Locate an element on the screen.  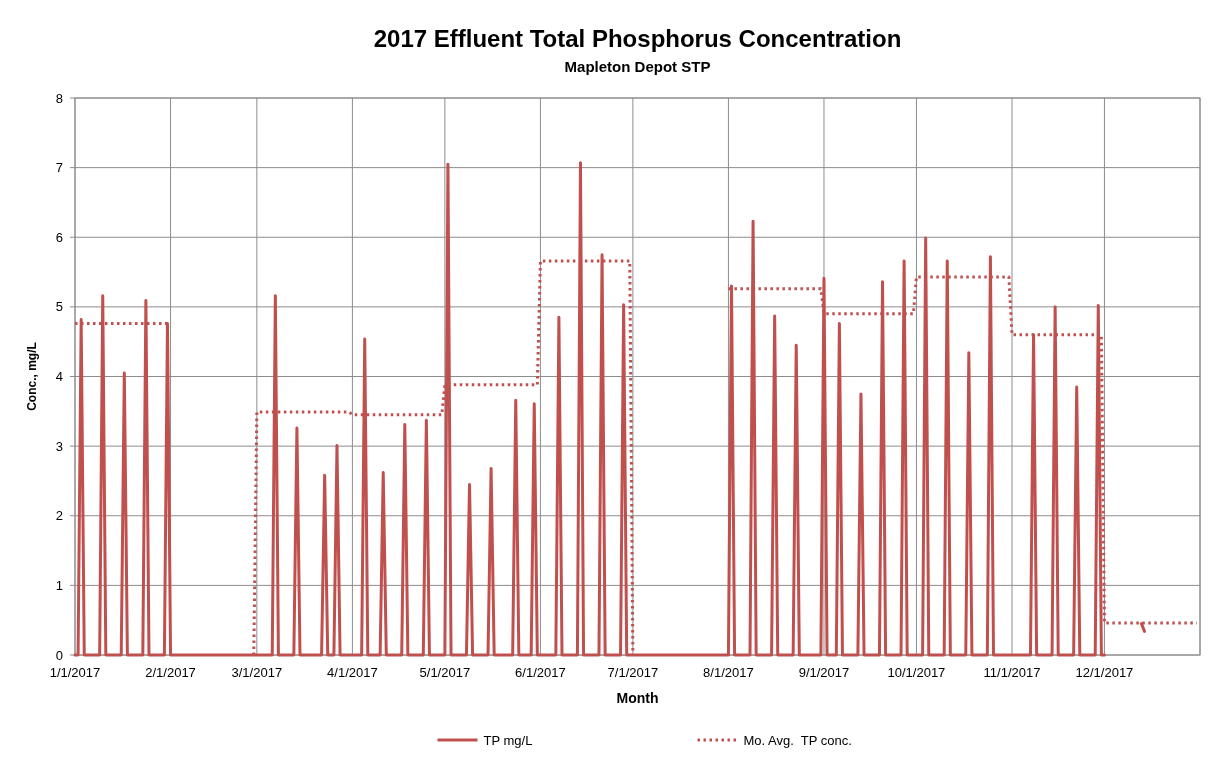
chart-subtitle: Mapleton Depot STP is located at coordinates (637, 66).